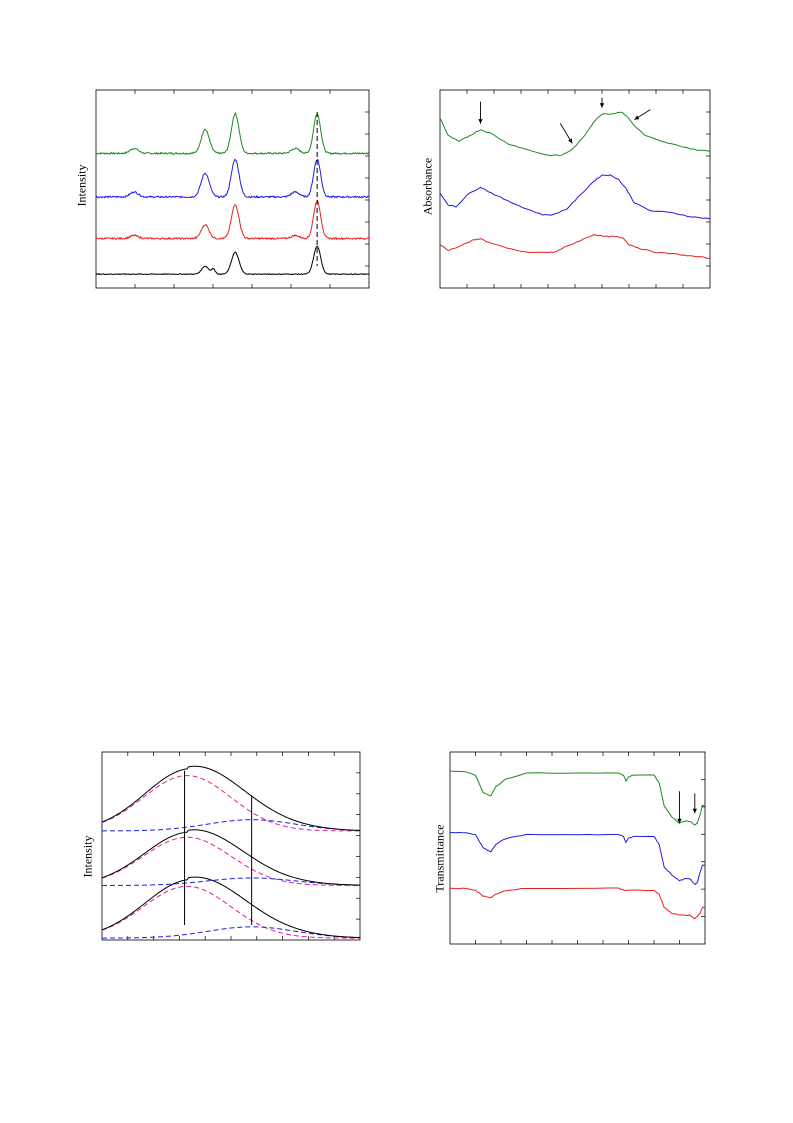  What do you see at coordinates (679, 821) in the screenshot?
I see `ftir-arrow-1-head` at bounding box center [679, 821].